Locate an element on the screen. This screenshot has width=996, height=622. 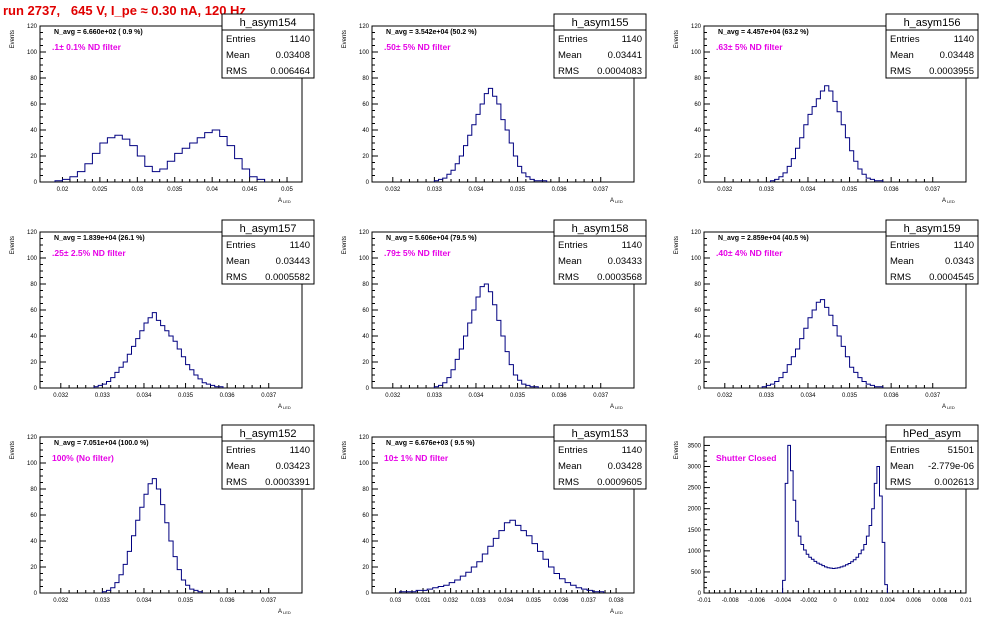
stats-entries-label: Entries is located at coordinates (241, 450).